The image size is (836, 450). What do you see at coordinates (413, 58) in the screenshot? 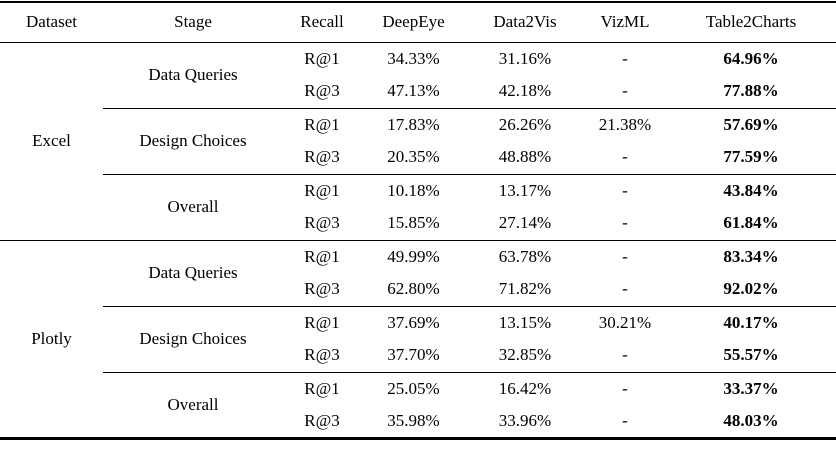
I see `deepeye-value: 34.33%` at bounding box center [413, 58].